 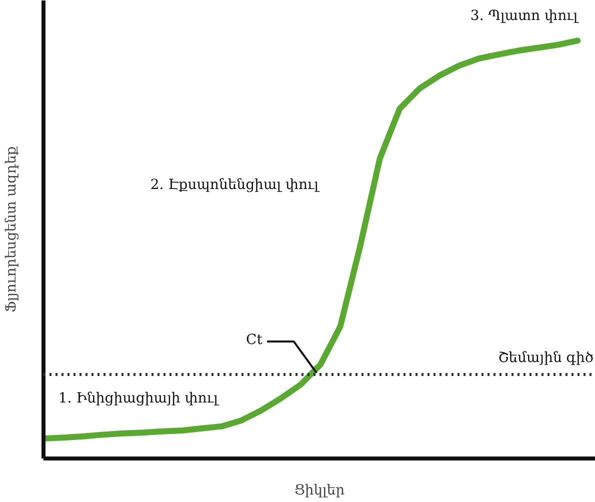 I want to click on annotation: Ct, so click(x=254, y=340).